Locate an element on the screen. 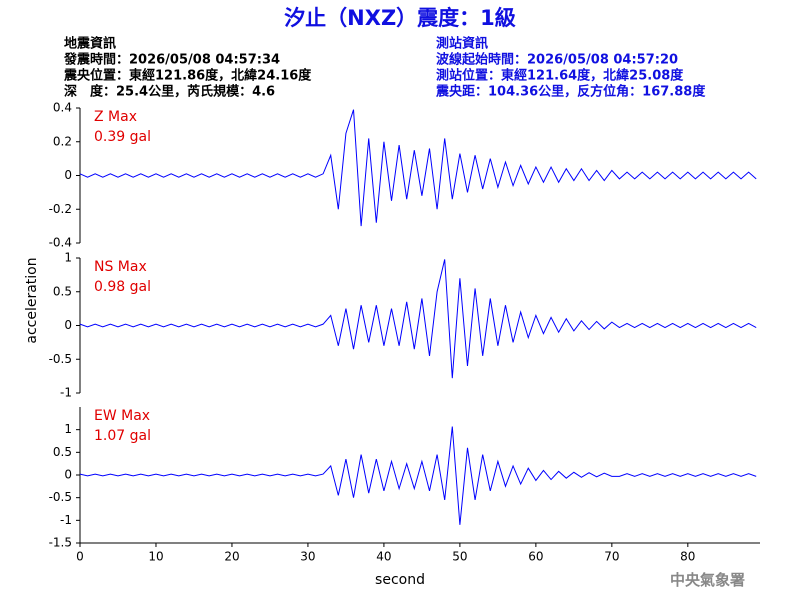  x-tick-label: 40 is located at coordinates (383, 557).